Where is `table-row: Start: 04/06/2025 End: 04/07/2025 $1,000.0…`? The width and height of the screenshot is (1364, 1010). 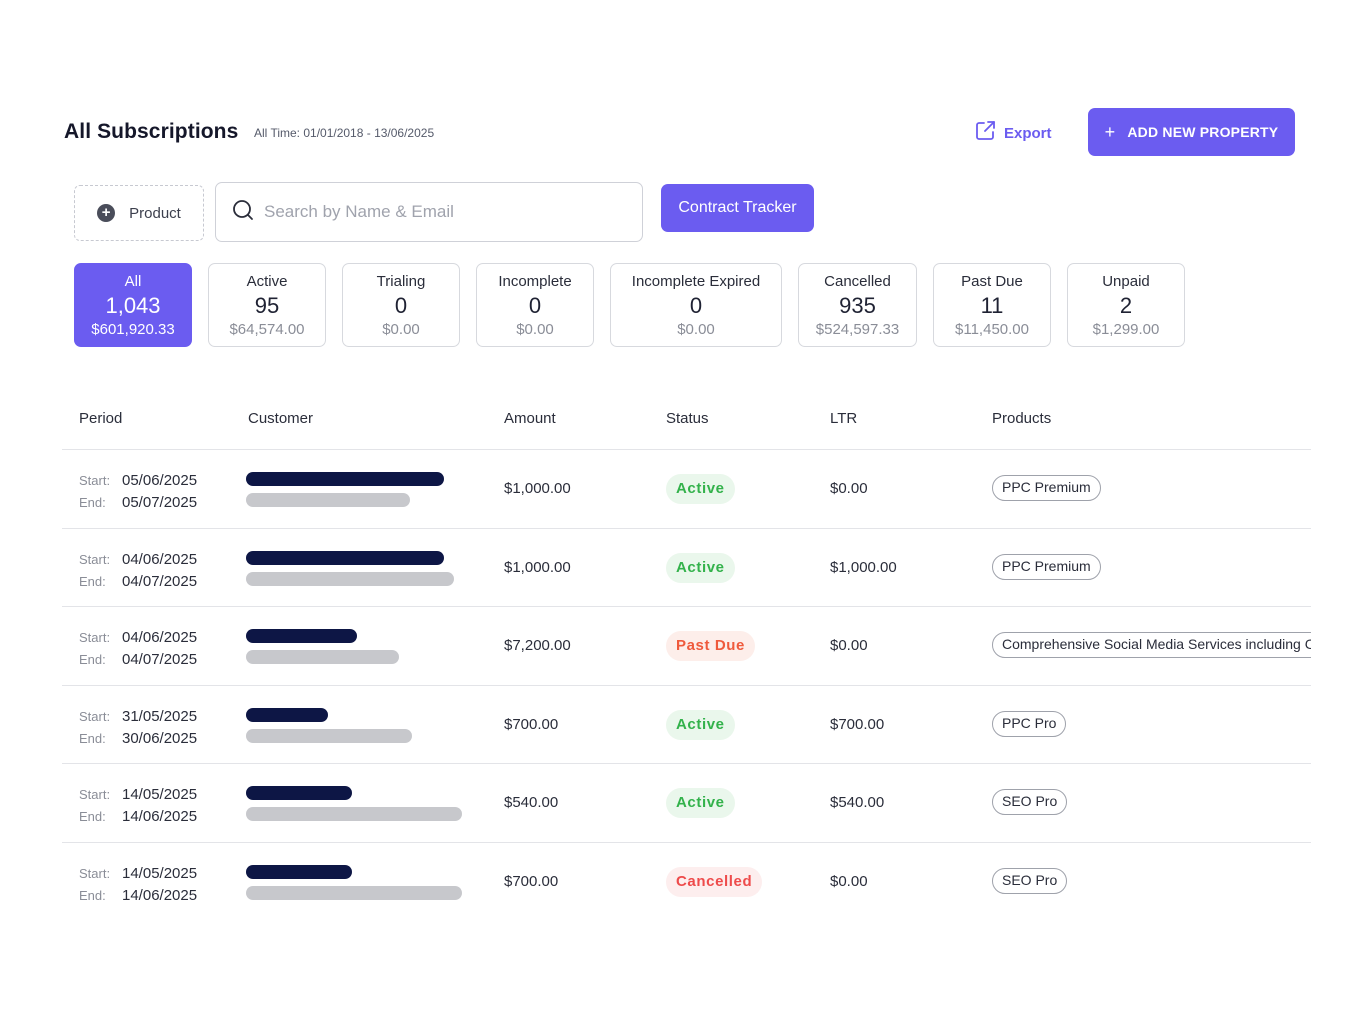 table-row: Start: 04/06/2025 End: 04/07/2025 $1,000.0… is located at coordinates (686, 568).